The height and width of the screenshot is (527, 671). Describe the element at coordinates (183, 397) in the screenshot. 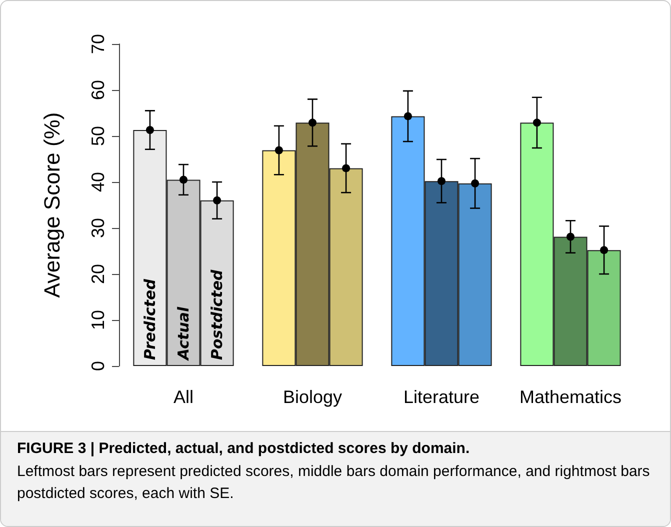

I see `x-tick-label: All` at that location.